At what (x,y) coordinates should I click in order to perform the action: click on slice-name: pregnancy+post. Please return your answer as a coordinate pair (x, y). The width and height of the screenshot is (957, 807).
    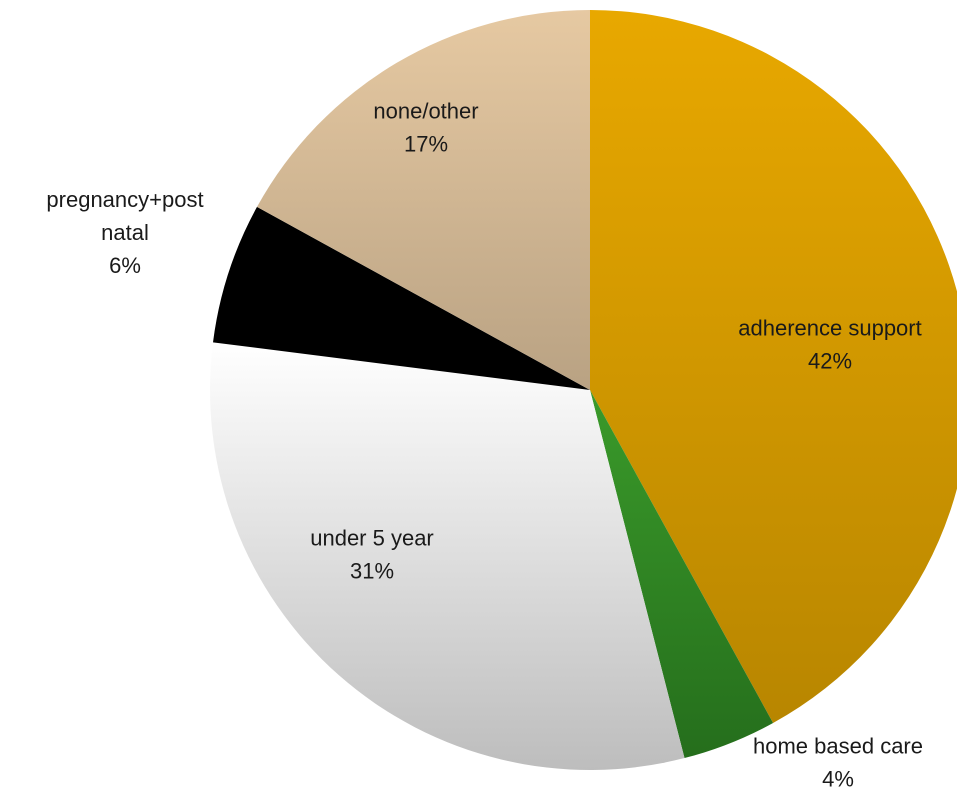
    Looking at the image, I should click on (124, 199).